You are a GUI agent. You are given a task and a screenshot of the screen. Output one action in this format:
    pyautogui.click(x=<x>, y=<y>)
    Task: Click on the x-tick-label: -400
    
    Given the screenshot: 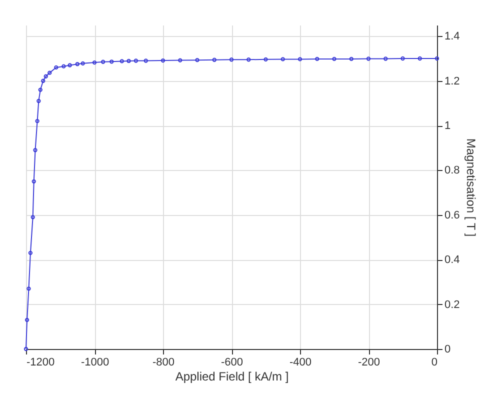 What is the action you would take?
    pyautogui.click(x=300, y=362)
    